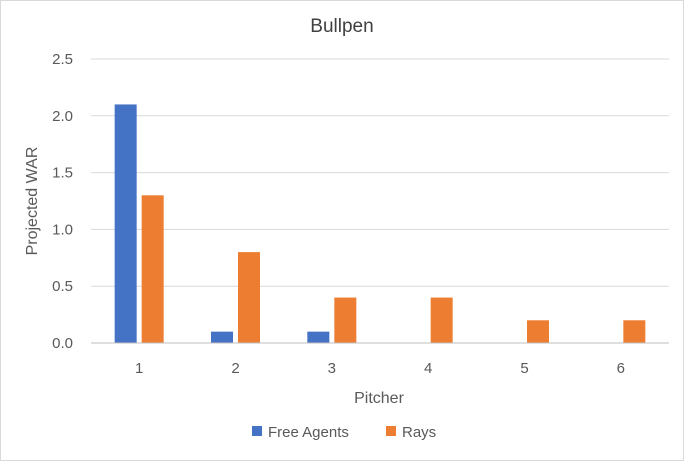  I want to click on y-tick-label: 2.5, so click(62, 59).